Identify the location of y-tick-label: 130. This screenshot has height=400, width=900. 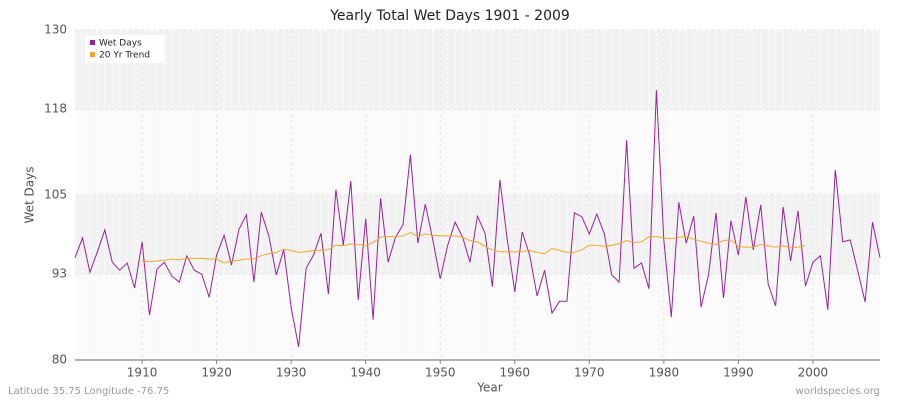
(55, 30).